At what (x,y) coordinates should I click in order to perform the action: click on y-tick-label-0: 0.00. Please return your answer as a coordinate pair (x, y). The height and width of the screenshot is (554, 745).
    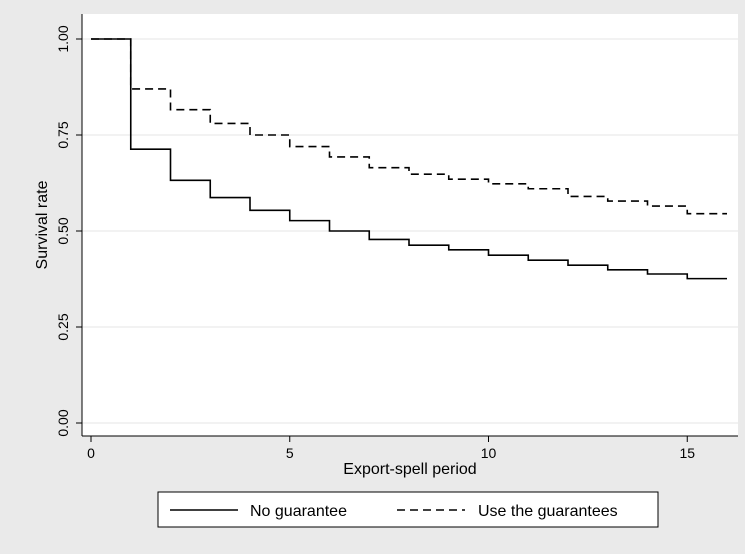
    Looking at the image, I should click on (63, 422).